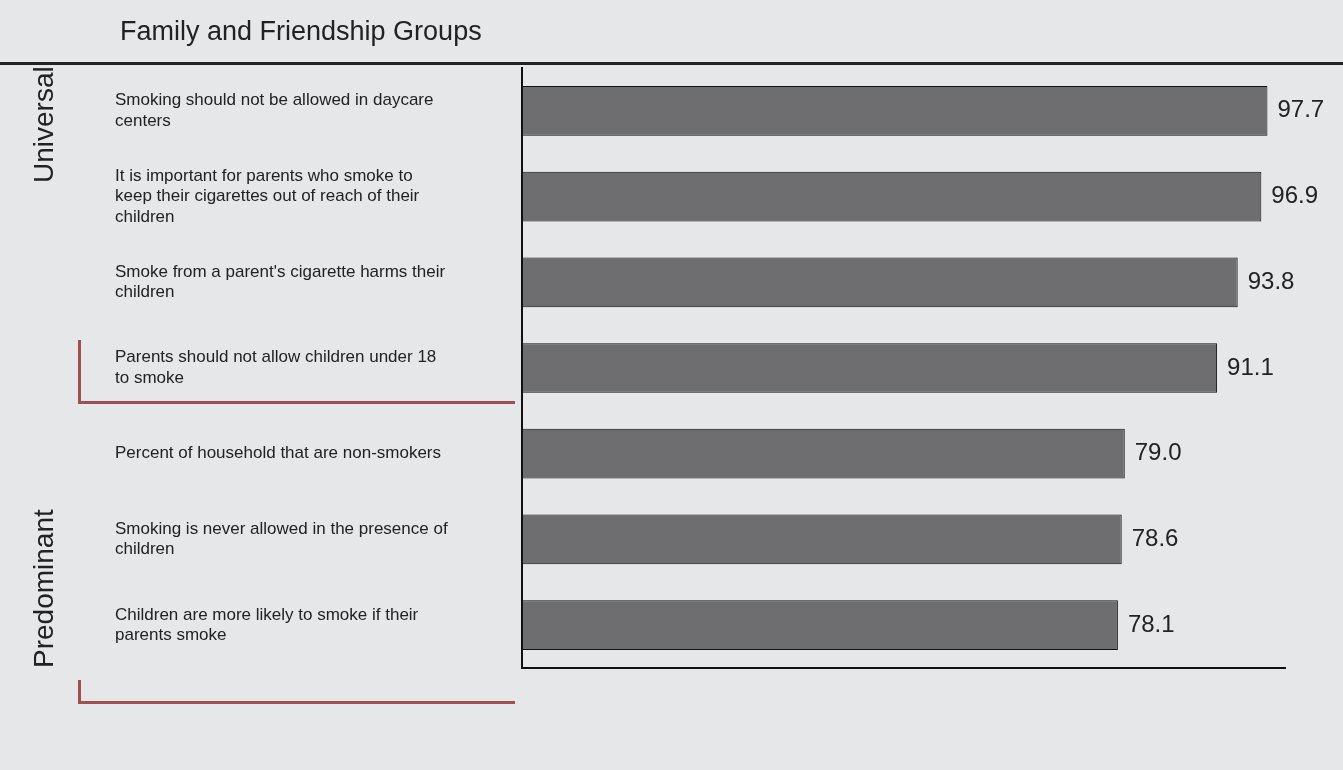 The image size is (1343, 770). What do you see at coordinates (1155, 538) in the screenshot?
I see `data-label: 78.6` at bounding box center [1155, 538].